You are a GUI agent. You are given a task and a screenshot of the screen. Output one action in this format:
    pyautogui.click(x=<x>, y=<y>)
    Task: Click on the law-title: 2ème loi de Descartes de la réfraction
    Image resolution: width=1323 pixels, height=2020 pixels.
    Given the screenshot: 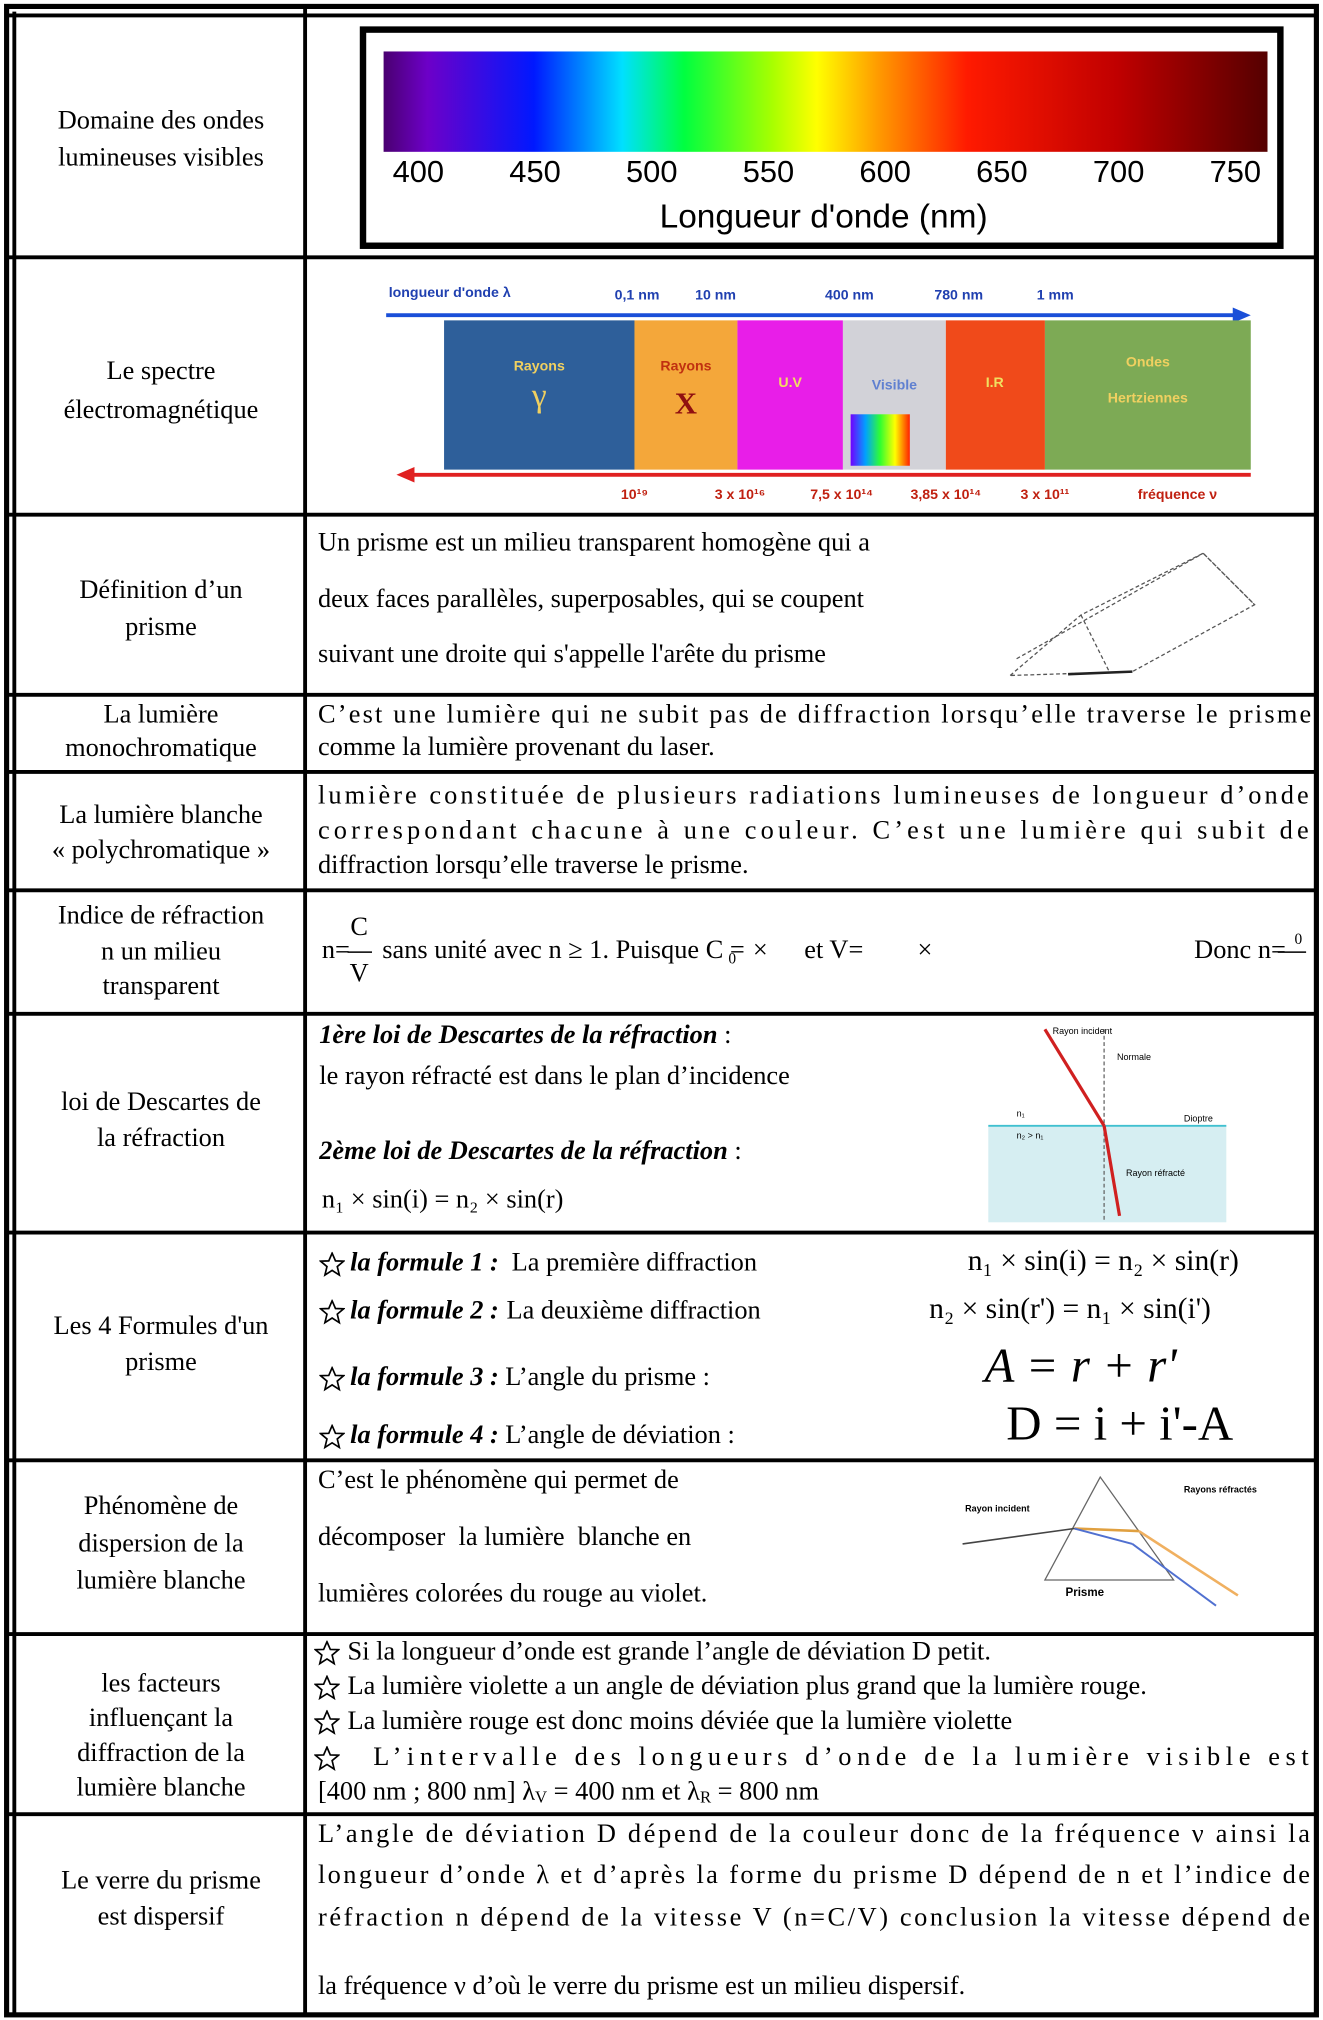 What is the action you would take?
    pyautogui.click(x=522, y=1150)
    